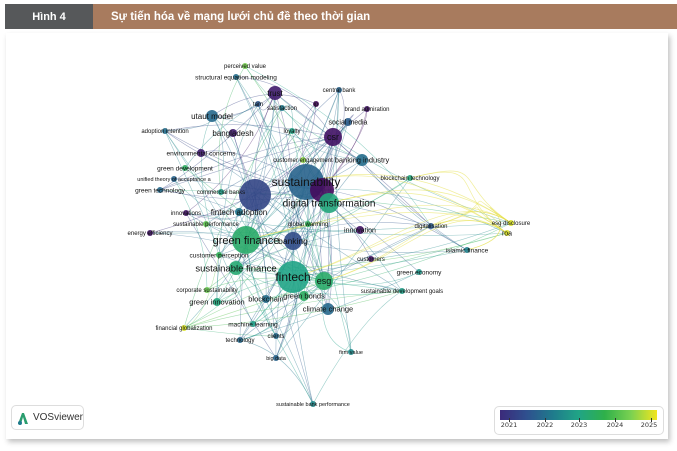 The image size is (677, 451). I want to click on node-label: digital transformation, so click(329, 204).